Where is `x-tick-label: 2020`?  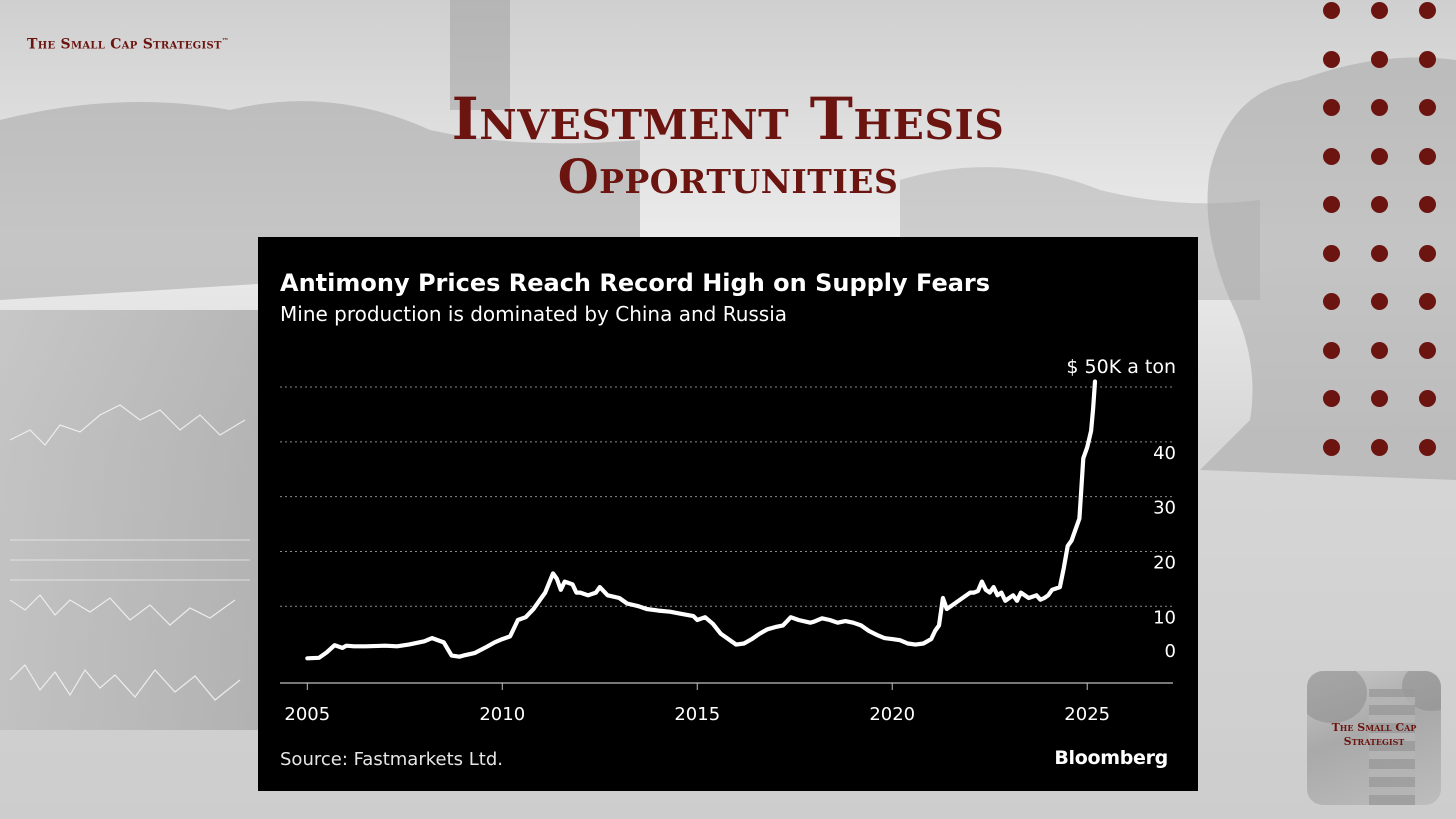 x-tick-label: 2020 is located at coordinates (892, 714).